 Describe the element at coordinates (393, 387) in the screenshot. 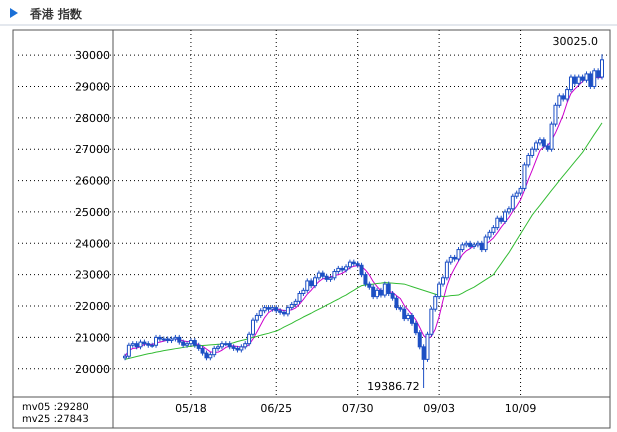

I see `annotation: 19386.72` at that location.